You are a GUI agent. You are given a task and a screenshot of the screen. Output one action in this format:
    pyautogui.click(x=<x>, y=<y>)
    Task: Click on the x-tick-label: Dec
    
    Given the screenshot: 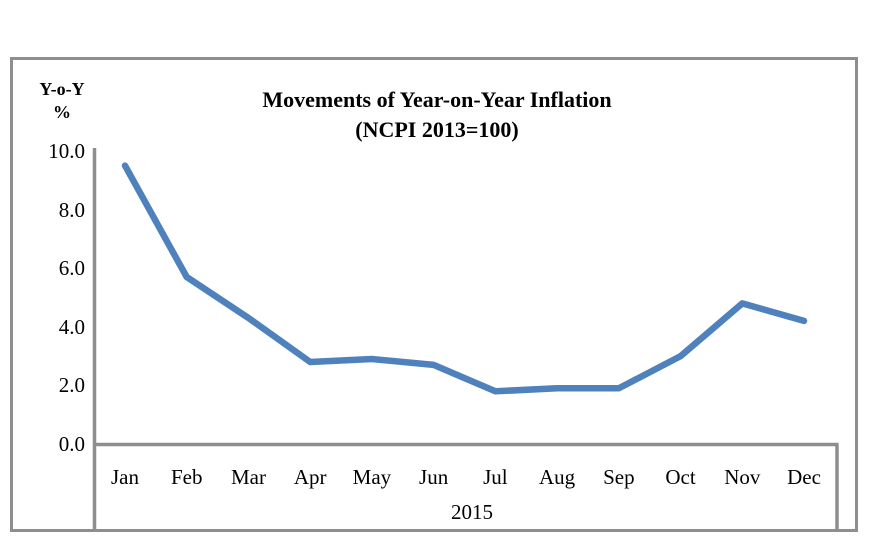 What is the action you would take?
    pyautogui.click(x=804, y=477)
    